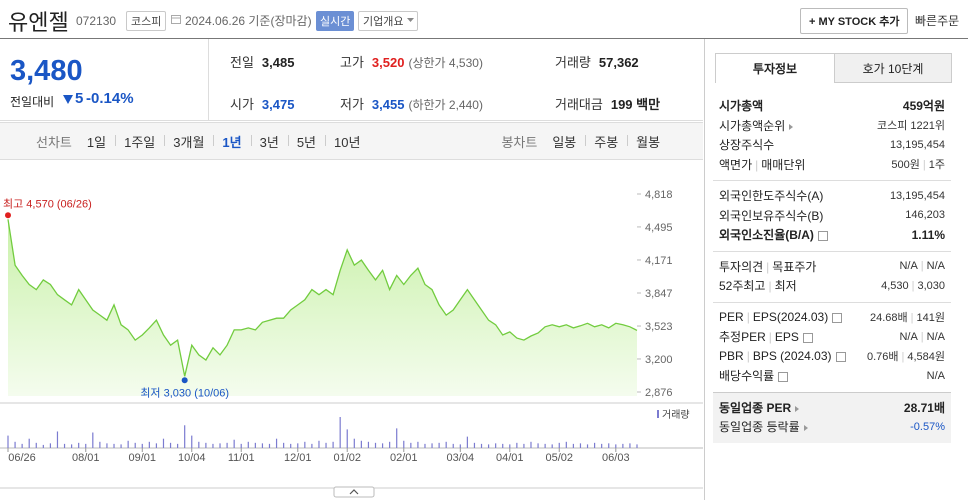 This screenshot has height=500, width=968. Describe the element at coordinates (736, 164) in the screenshot. I see `label-part: 액면가` at that location.